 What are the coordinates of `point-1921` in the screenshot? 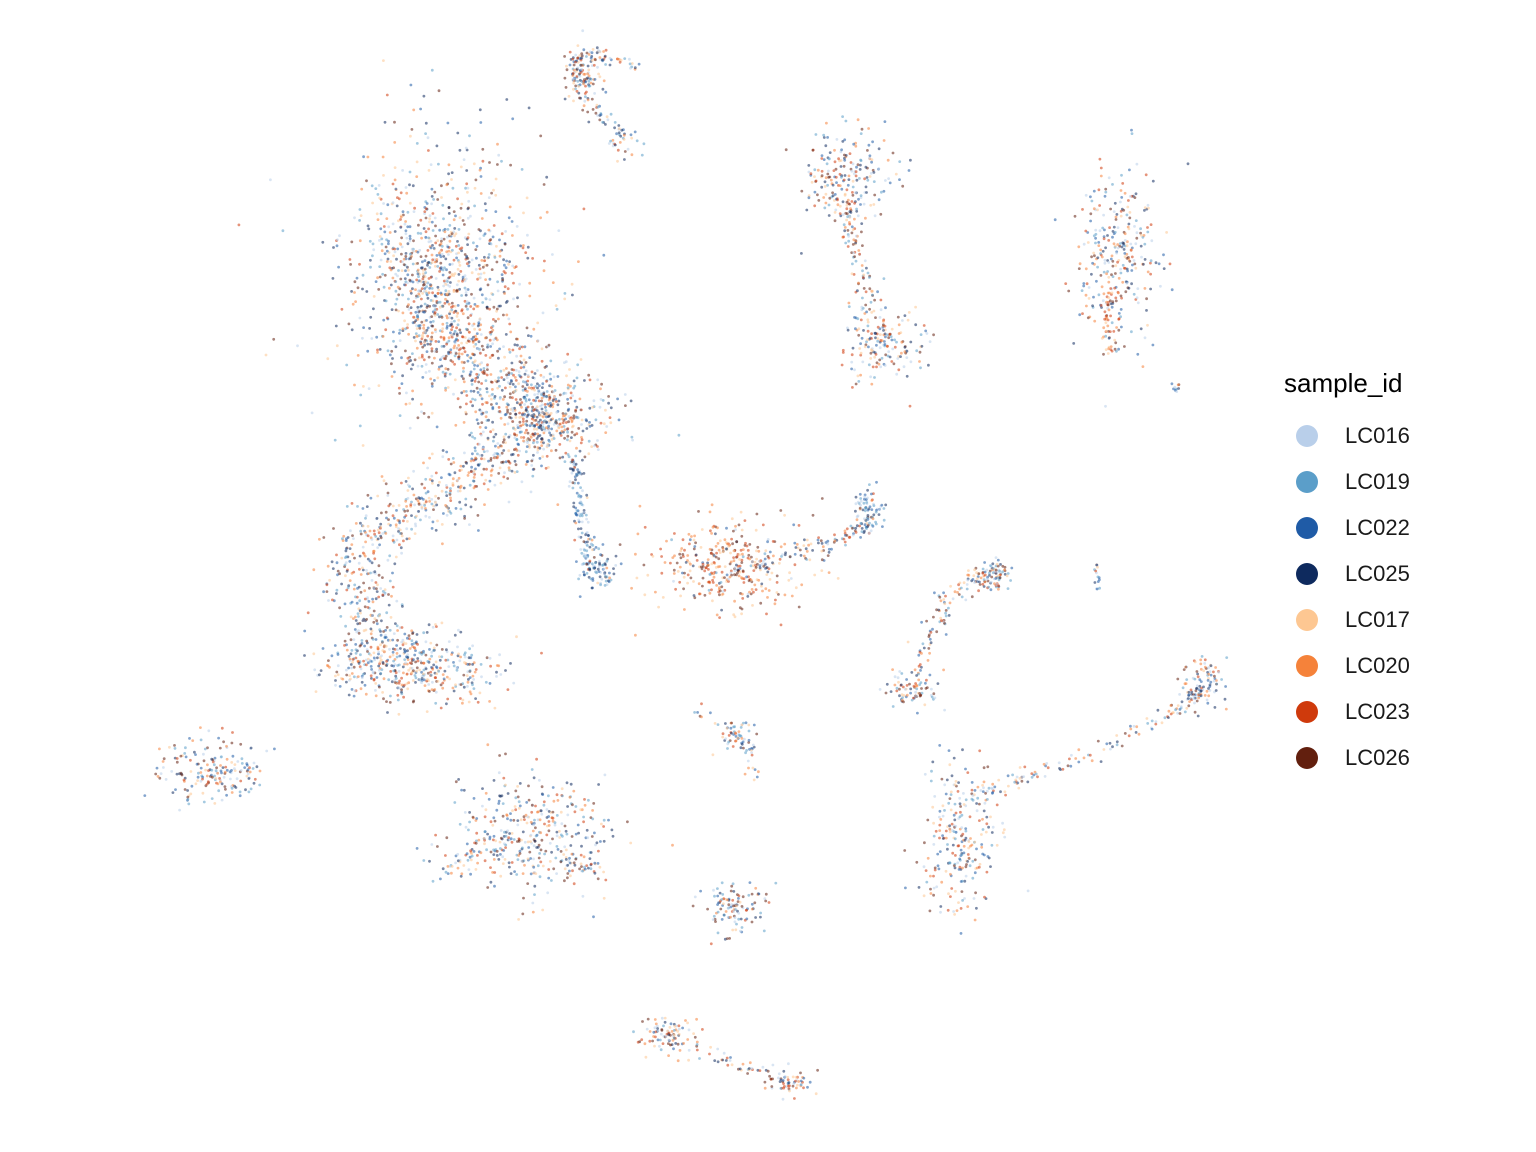 It's located at (402, 536).